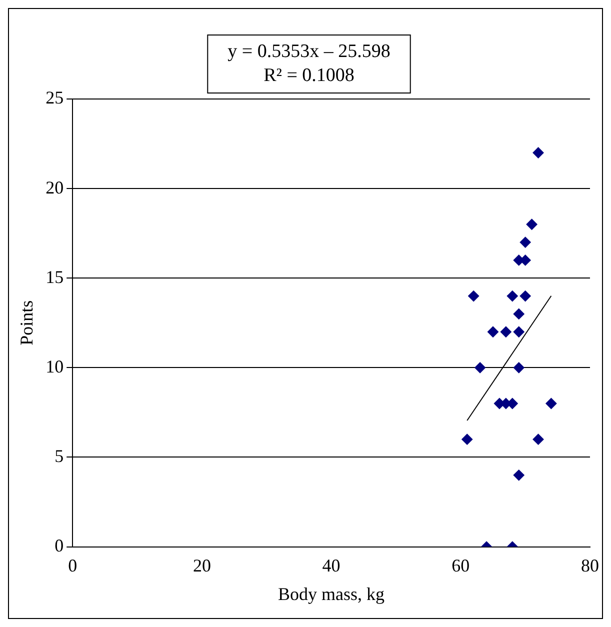 Image resolution: width=611 pixels, height=627 pixels. I want to click on text: R² = 0.1008, so click(309, 75).